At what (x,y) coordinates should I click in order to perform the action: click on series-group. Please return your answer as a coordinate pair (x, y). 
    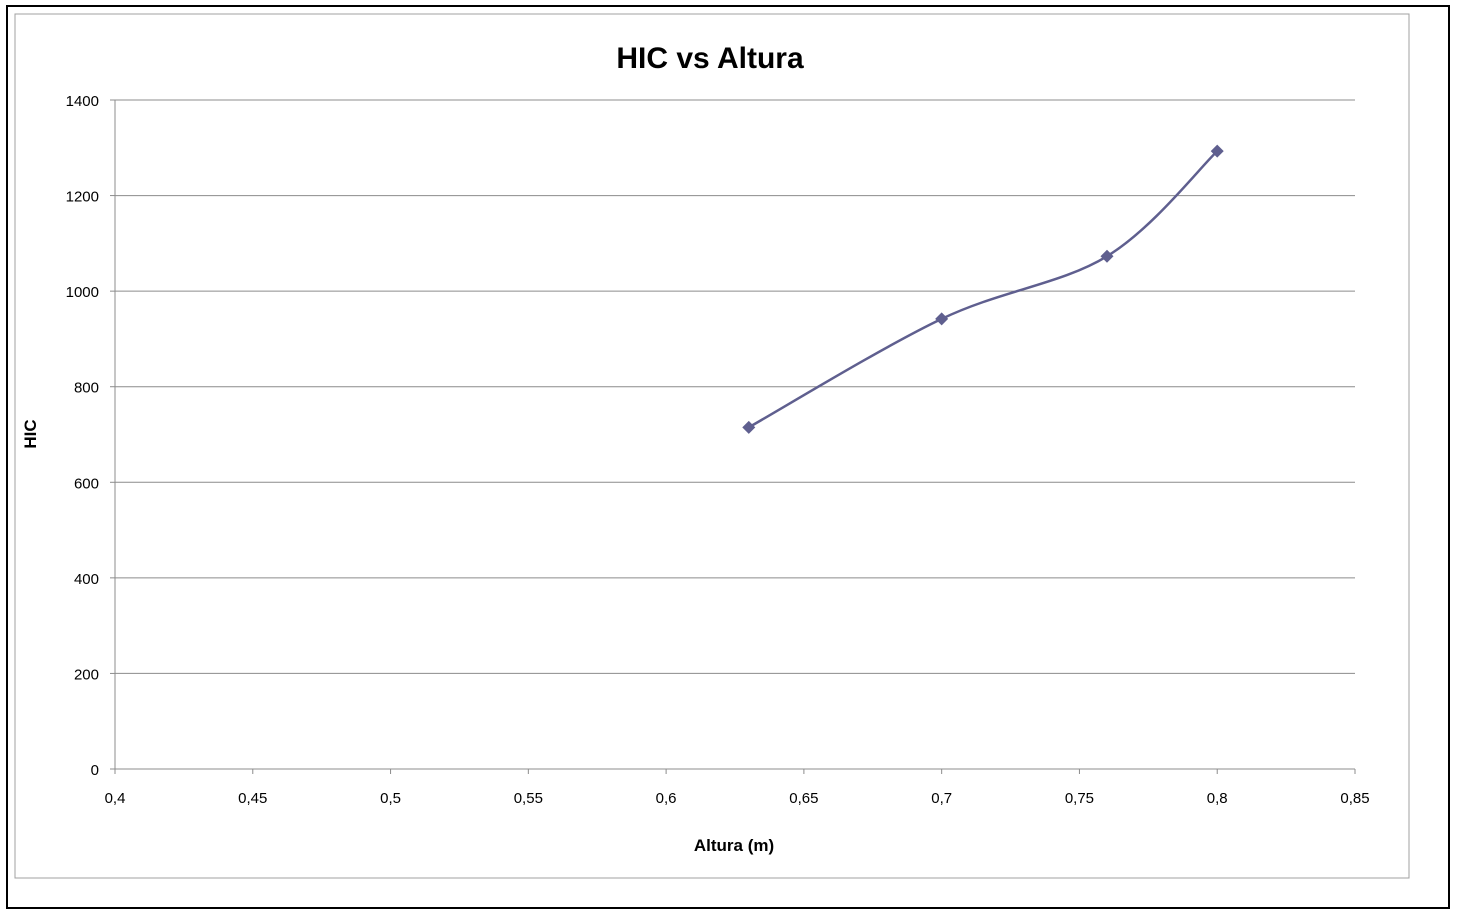
    Looking at the image, I should click on (983, 289).